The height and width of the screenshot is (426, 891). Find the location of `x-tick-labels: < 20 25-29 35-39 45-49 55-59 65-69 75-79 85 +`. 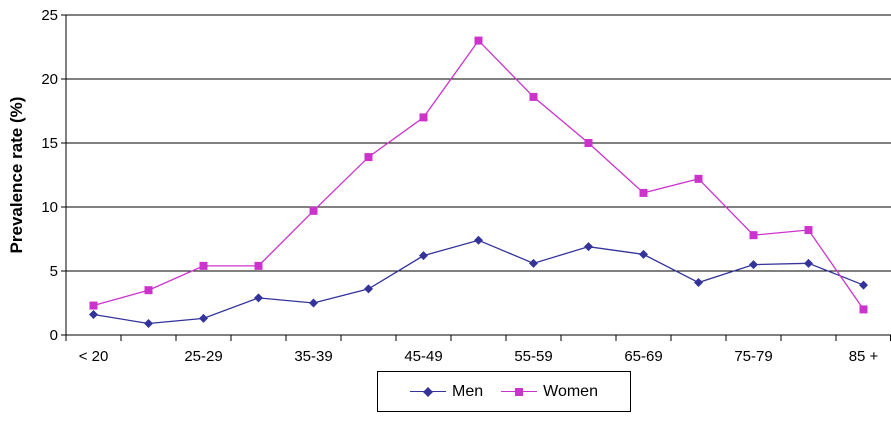

x-tick-labels: < 20 25-29 35-39 45-49 55-59 65-69 75-79 85 + is located at coordinates (479, 356).